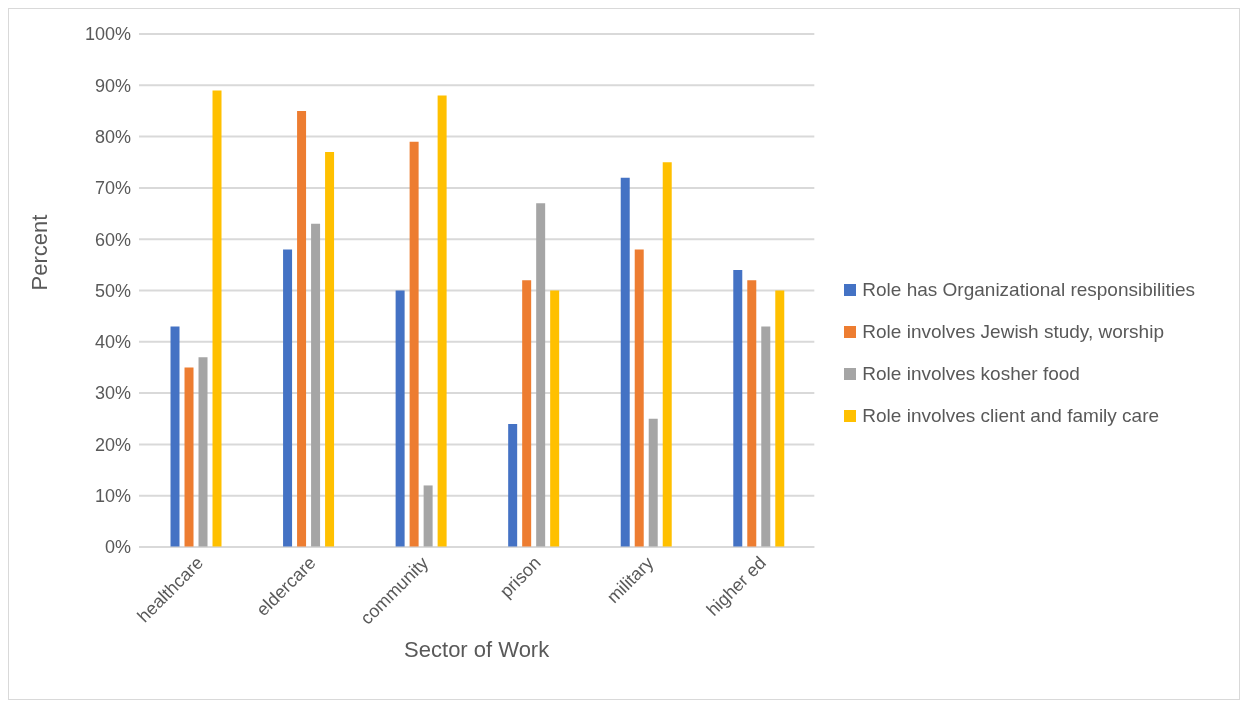 The width and height of the screenshot is (1252, 715). What do you see at coordinates (112, 342) in the screenshot?
I see `y-tick-label: 40%` at bounding box center [112, 342].